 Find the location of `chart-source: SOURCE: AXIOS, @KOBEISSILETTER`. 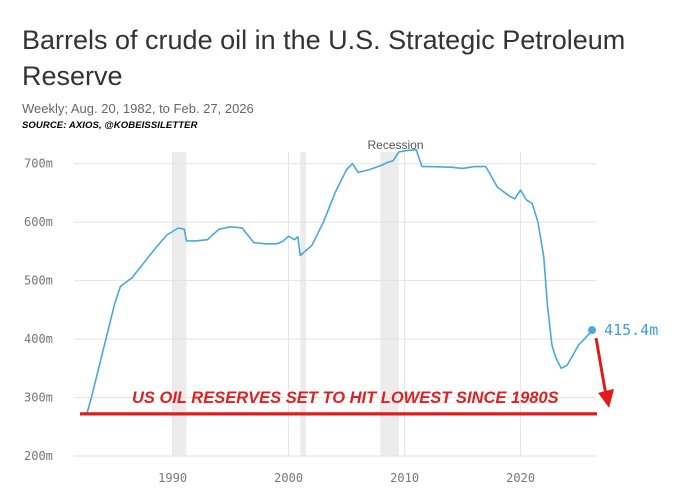

chart-source: SOURCE: AXIOS, @KOBEISSILETTER is located at coordinates (110, 125).